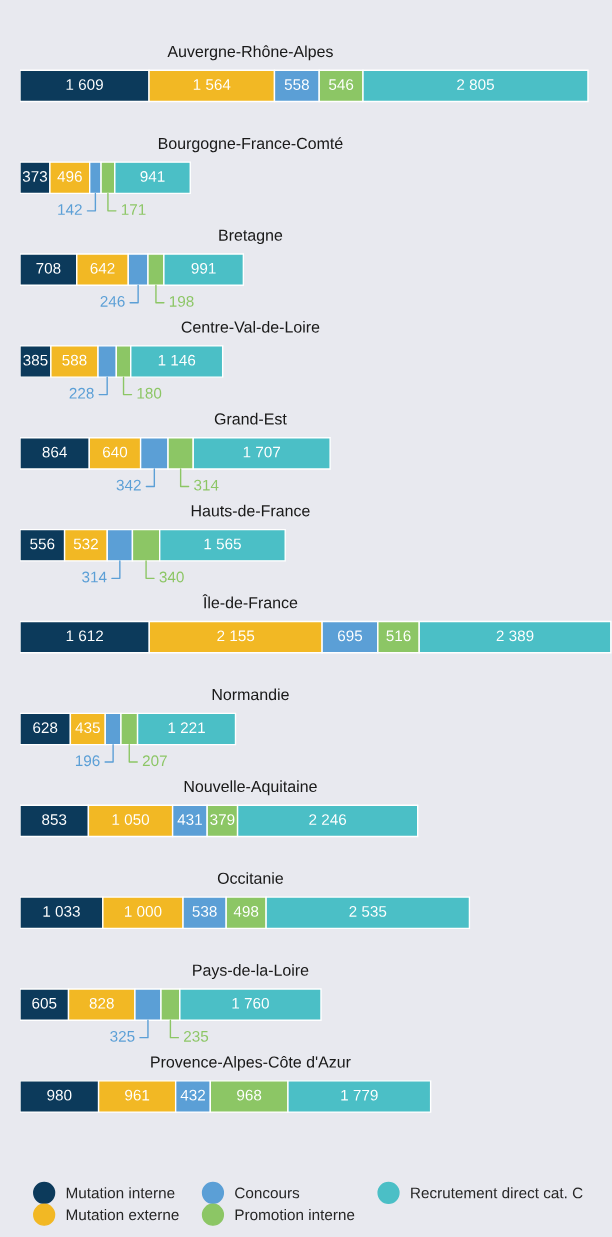  What do you see at coordinates (69, 176) in the screenshot?
I see `data-label: 496` at bounding box center [69, 176].